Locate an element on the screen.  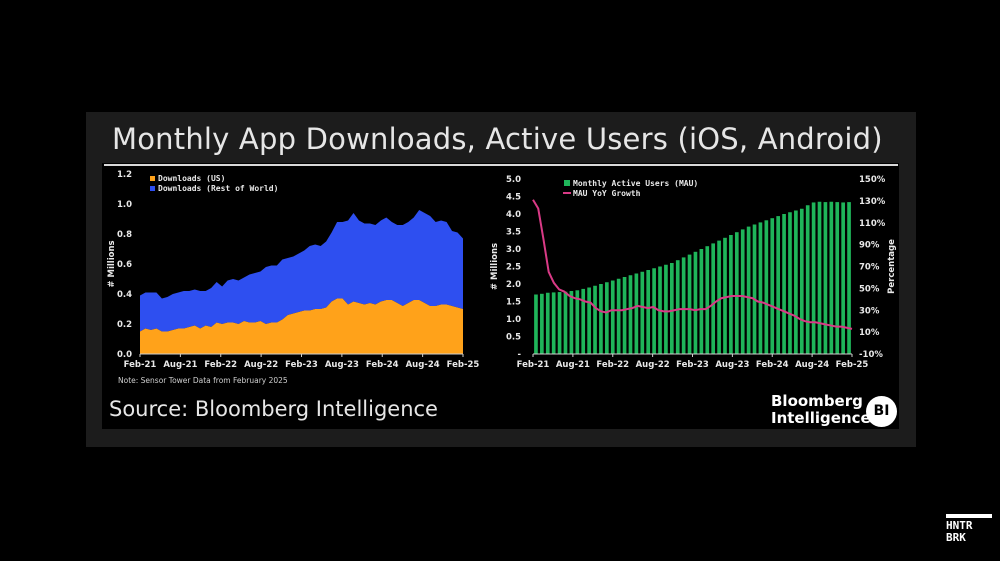
y-tick-label: 0.5 is located at coordinates (513, 338).